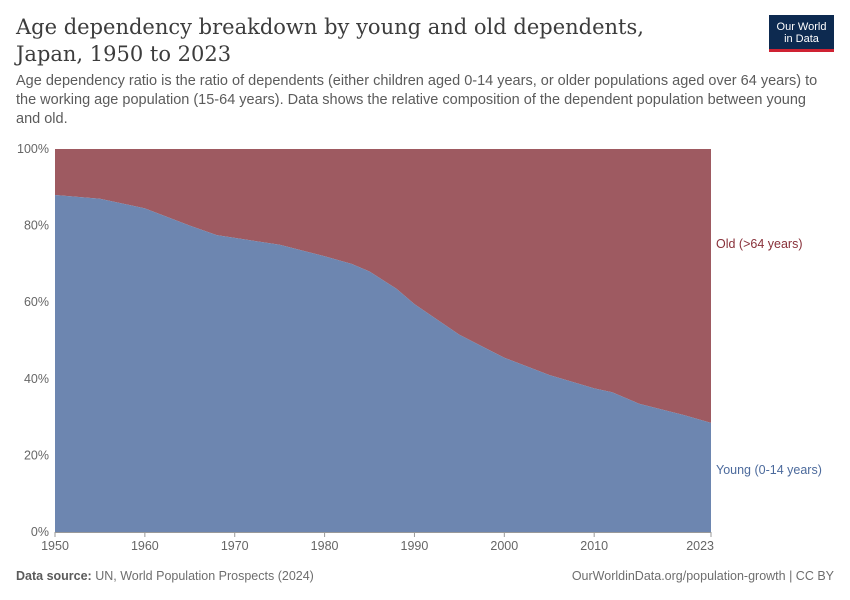  I want to click on x-tick-label: 1970, so click(235, 546).